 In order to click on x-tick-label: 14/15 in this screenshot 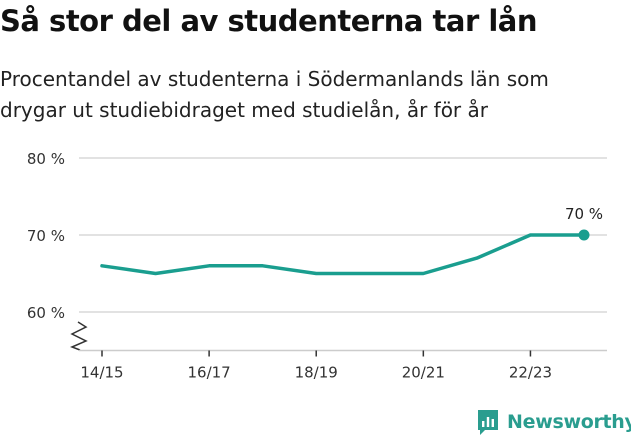, I will do `click(101, 373)`.